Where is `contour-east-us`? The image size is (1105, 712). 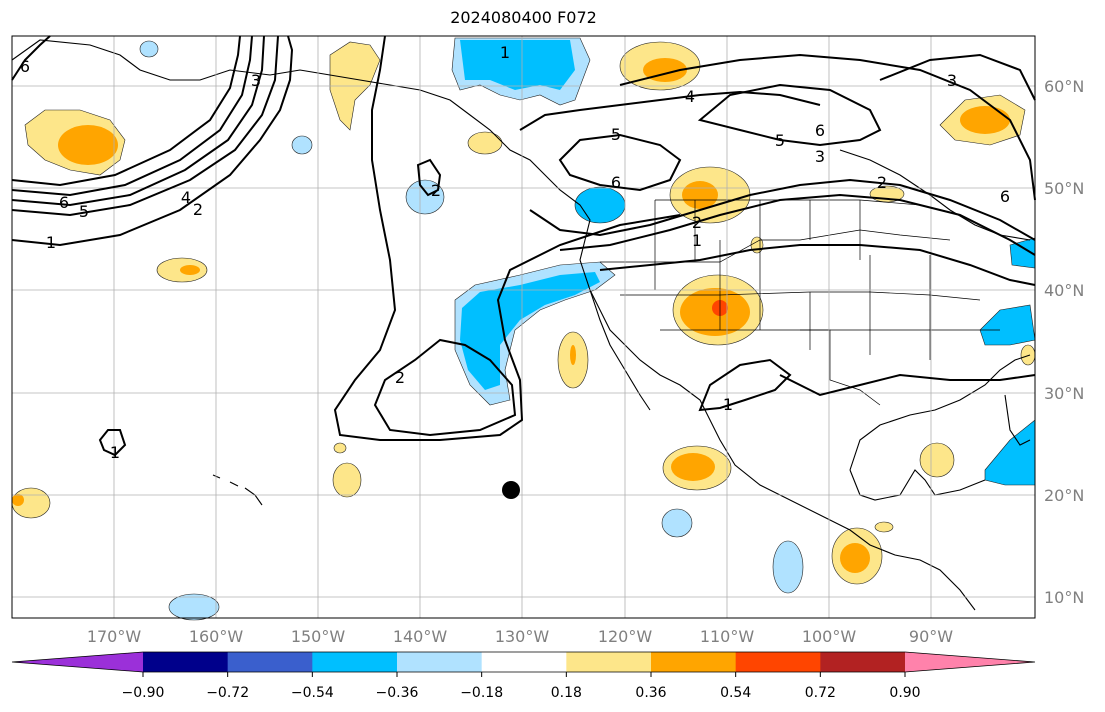
contour-east-us is located at coordinates (907, 385).